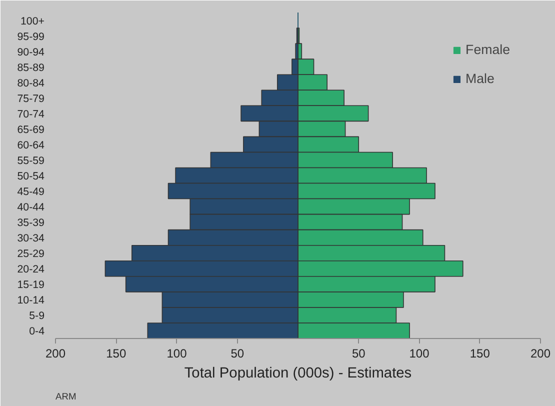  Describe the element at coordinates (31, 208) in the screenshot. I see `y-tick-label: 40-44` at that location.